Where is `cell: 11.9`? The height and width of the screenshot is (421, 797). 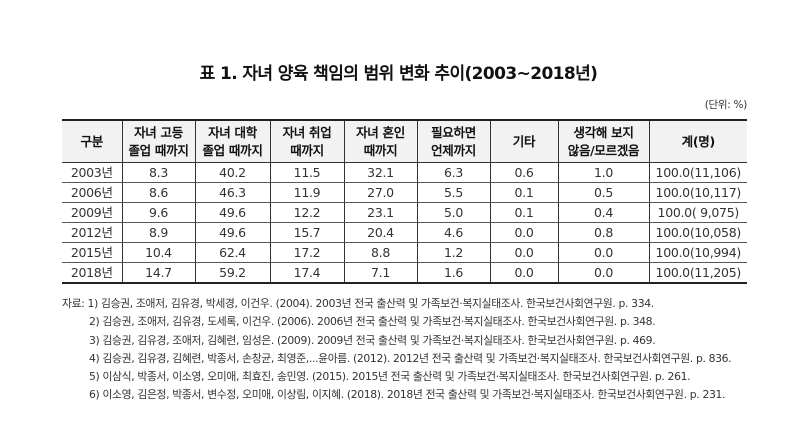
cell: 11.9 is located at coordinates (307, 192).